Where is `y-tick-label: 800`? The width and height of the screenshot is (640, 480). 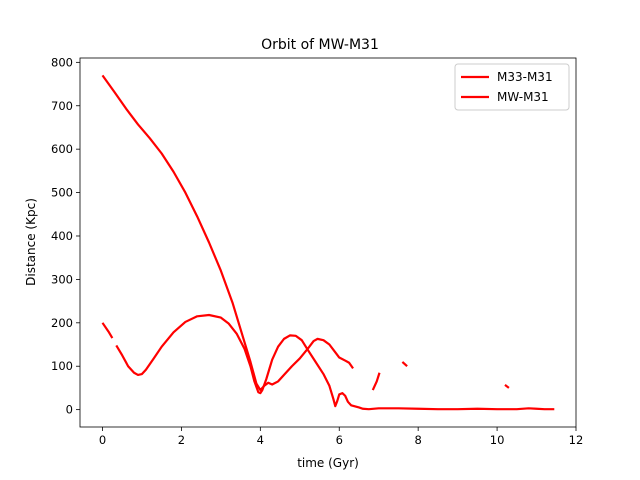
y-tick-label: 800 is located at coordinates (62, 62).